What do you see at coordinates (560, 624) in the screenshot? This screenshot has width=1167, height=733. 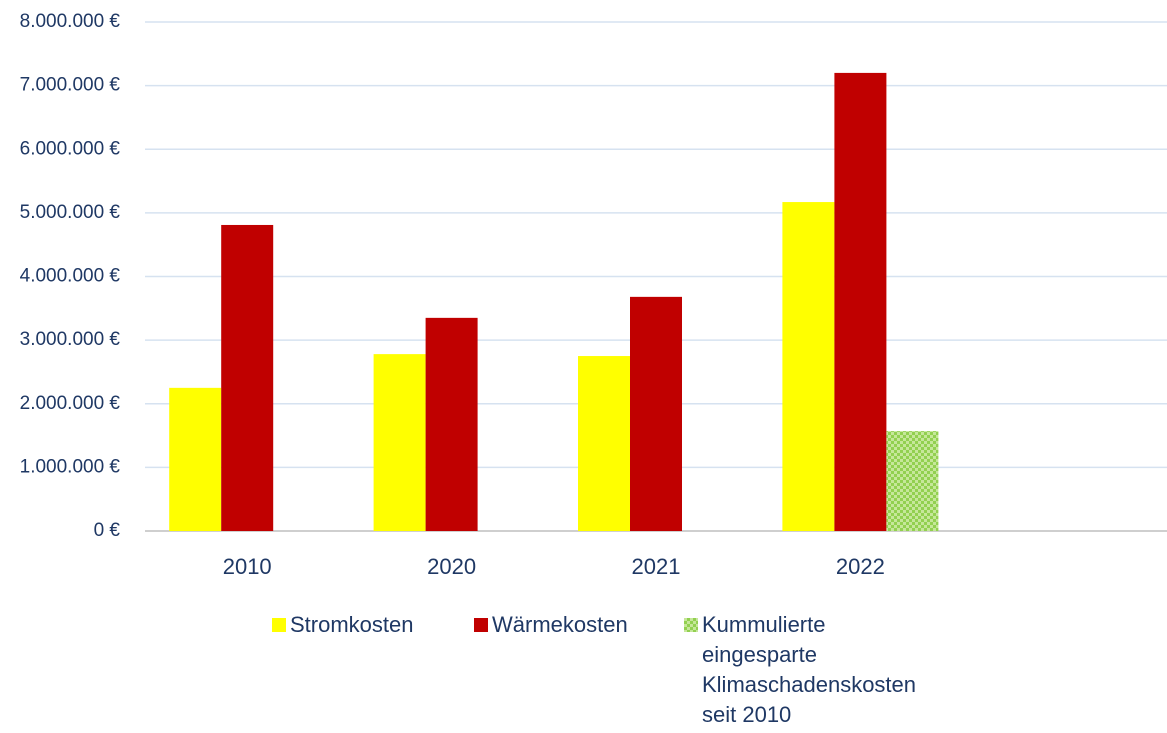 I see `legend-label: Wärmekosten` at bounding box center [560, 624].